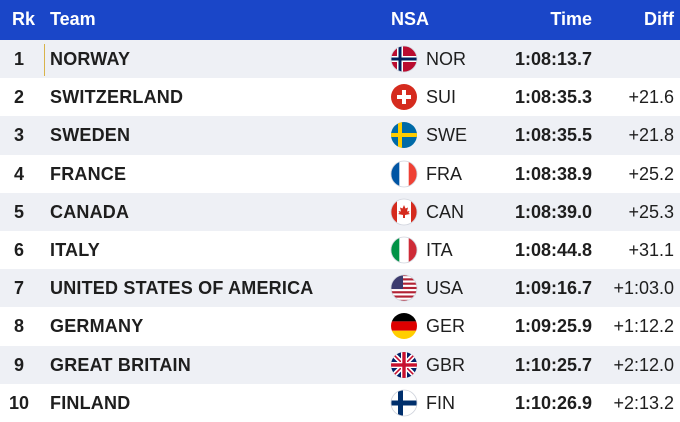 This screenshot has height=422, width=680. What do you see at coordinates (404, 135) in the screenshot?
I see `flag-sweden-icon` at bounding box center [404, 135].